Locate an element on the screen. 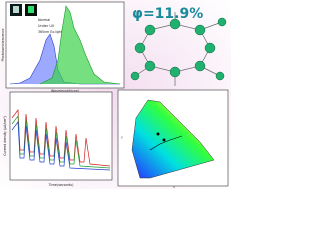 The image size is (320, 240). cie-panel: x y is located at coordinates (173, 139).